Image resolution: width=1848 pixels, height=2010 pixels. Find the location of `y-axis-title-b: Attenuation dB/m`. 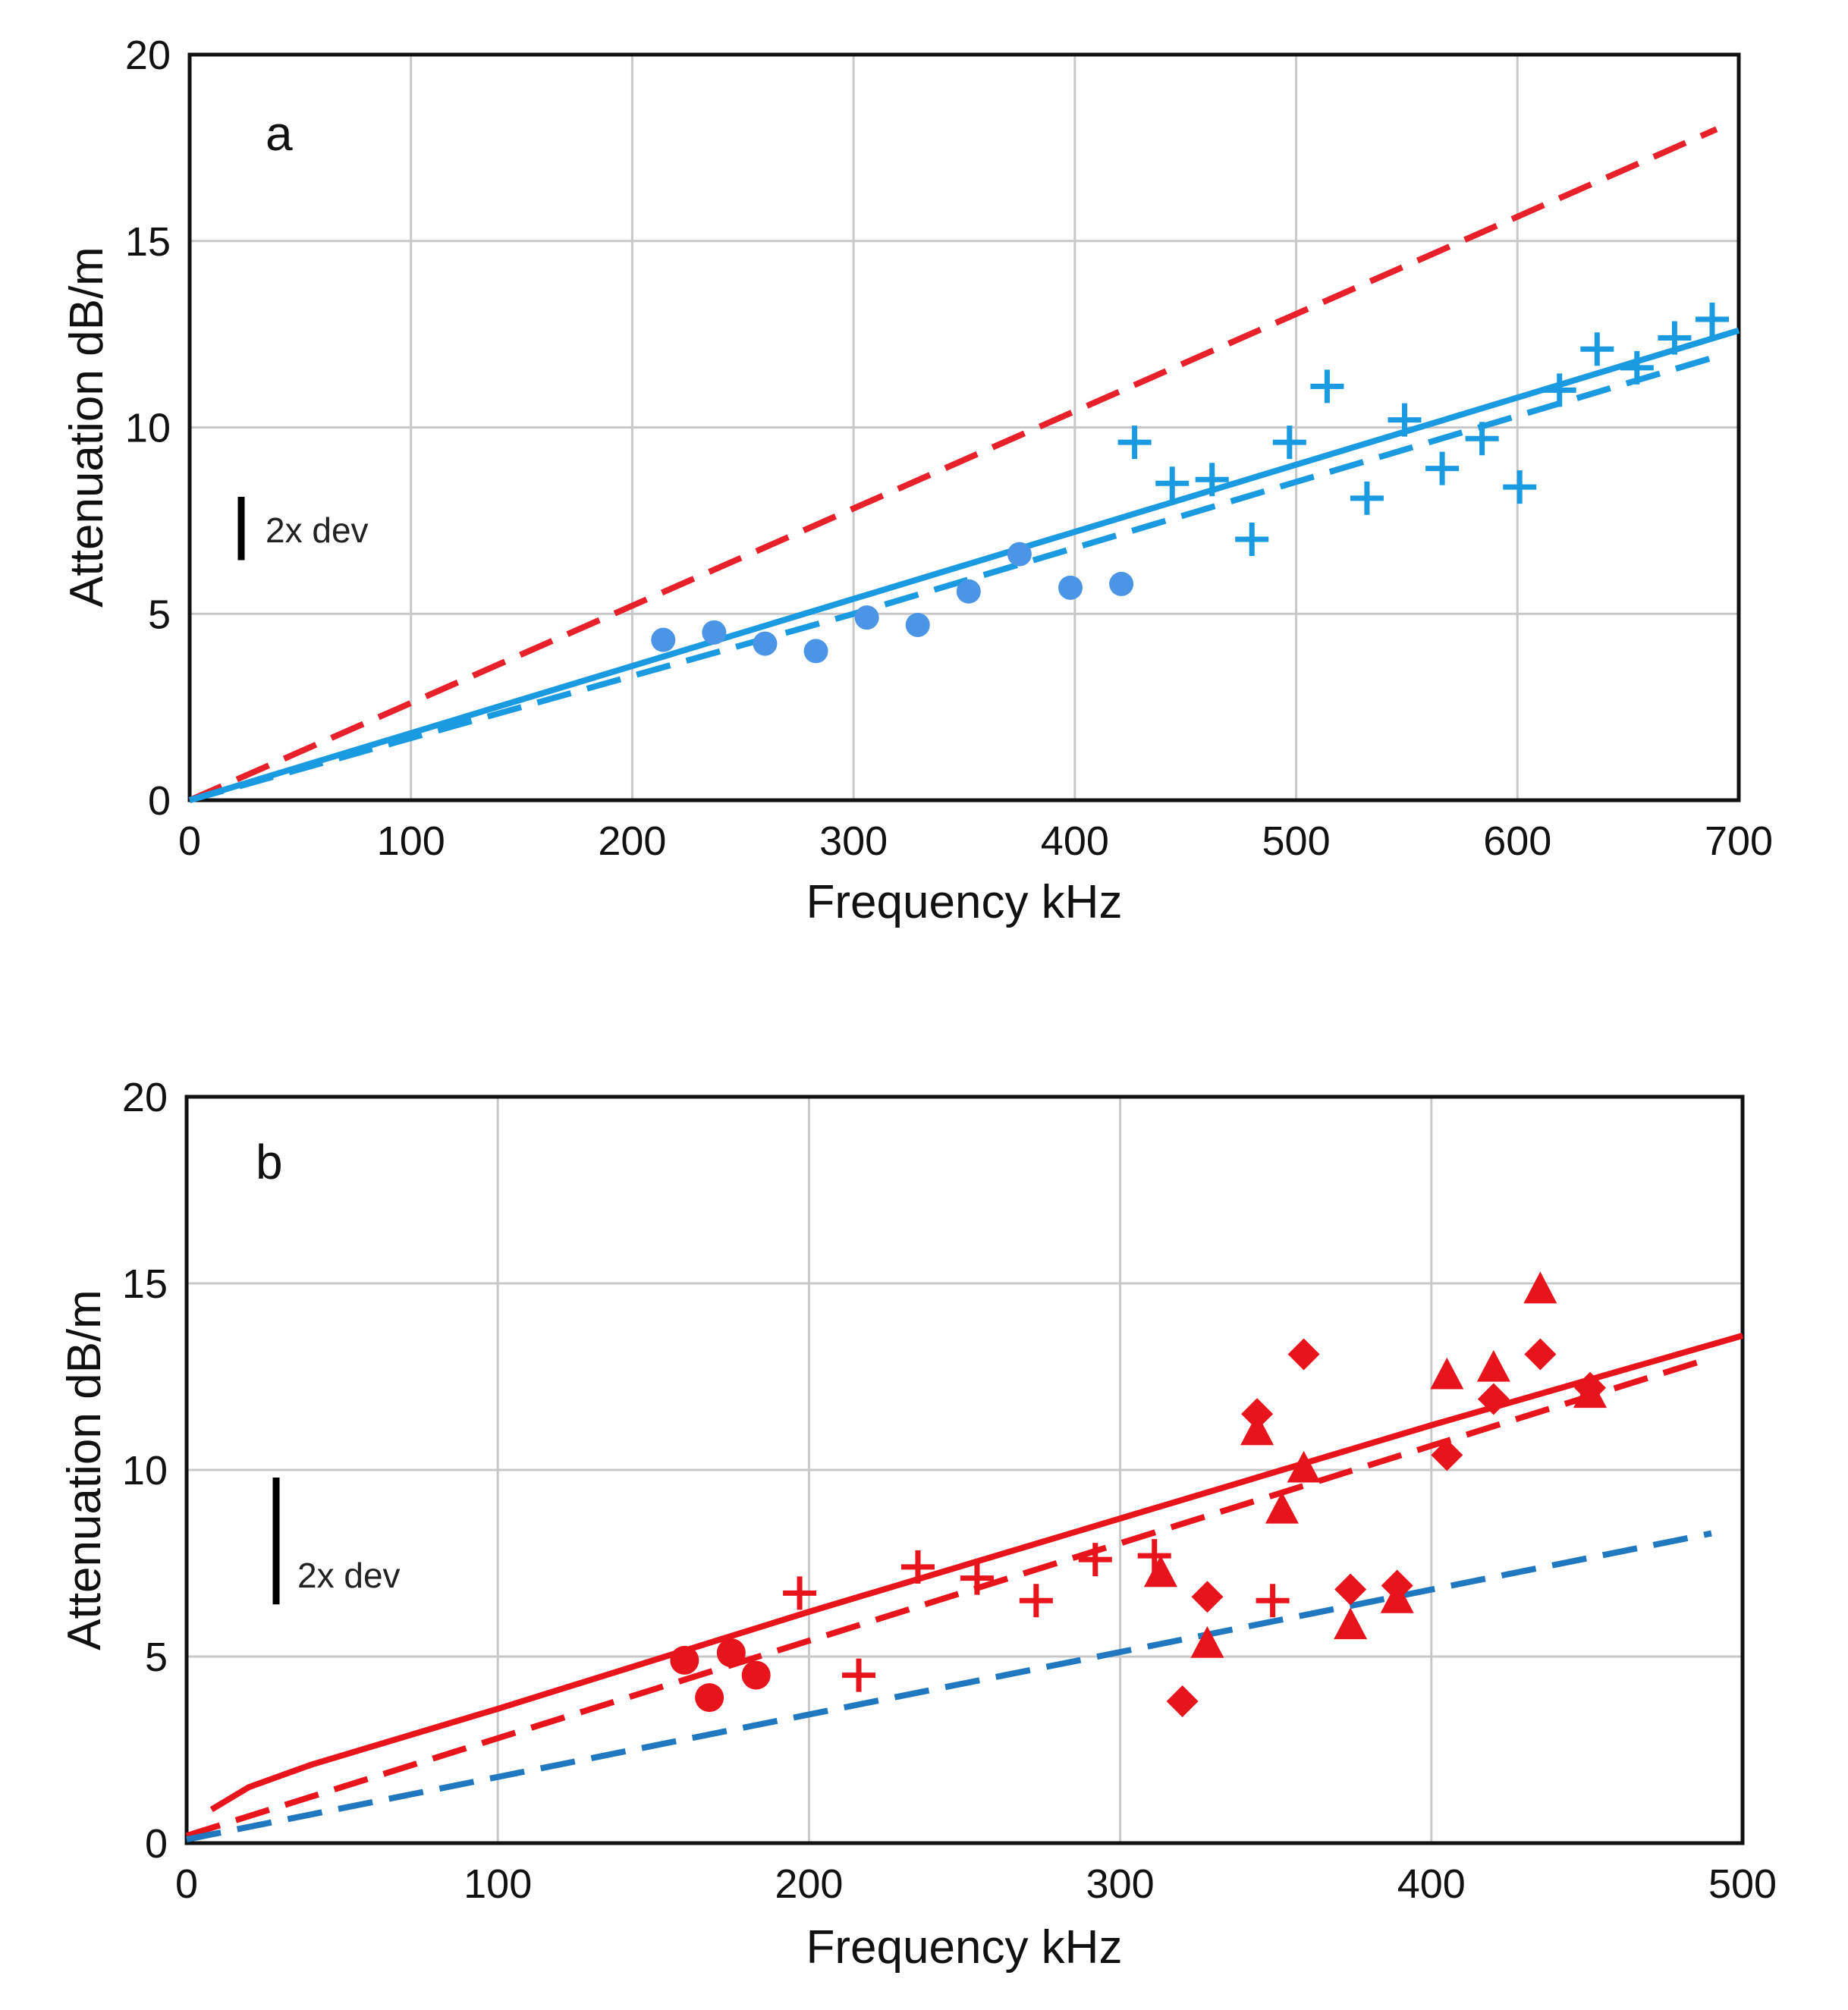

y-axis-title-b: Attenuation dB/m is located at coordinates (84, 1470).